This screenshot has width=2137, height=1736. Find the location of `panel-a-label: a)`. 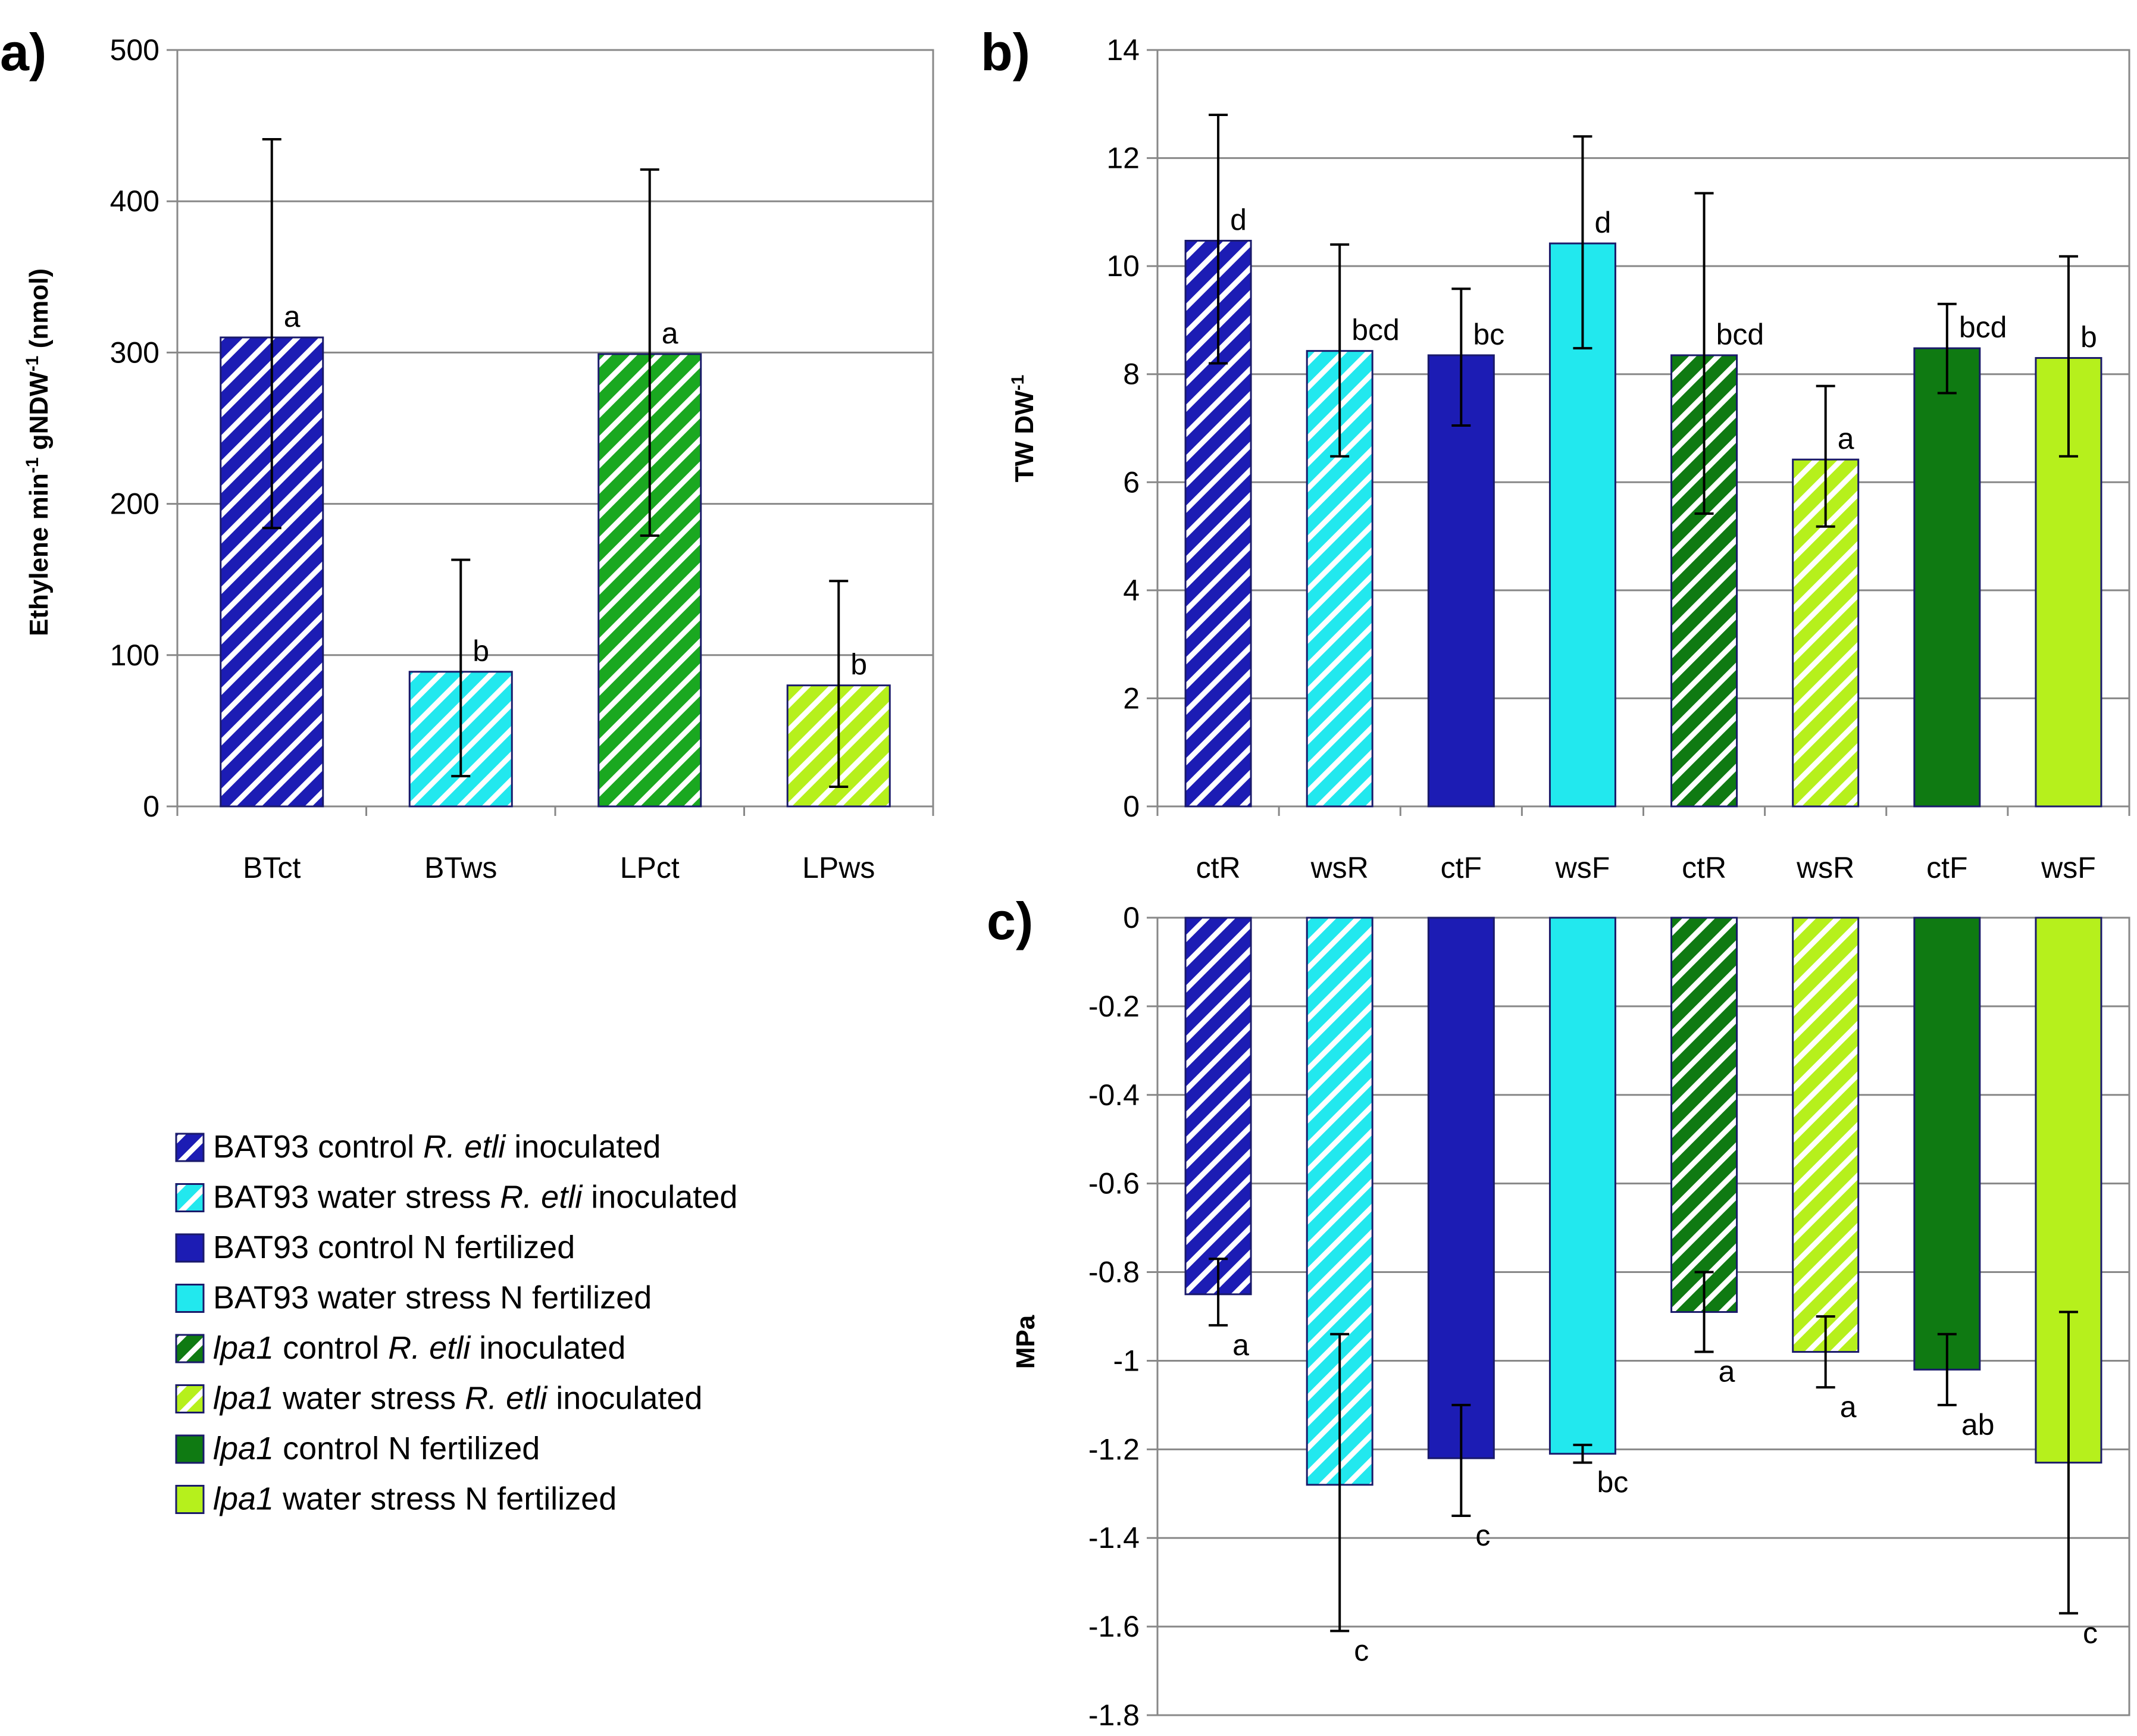

panel-a-label: a) is located at coordinates (23, 52).